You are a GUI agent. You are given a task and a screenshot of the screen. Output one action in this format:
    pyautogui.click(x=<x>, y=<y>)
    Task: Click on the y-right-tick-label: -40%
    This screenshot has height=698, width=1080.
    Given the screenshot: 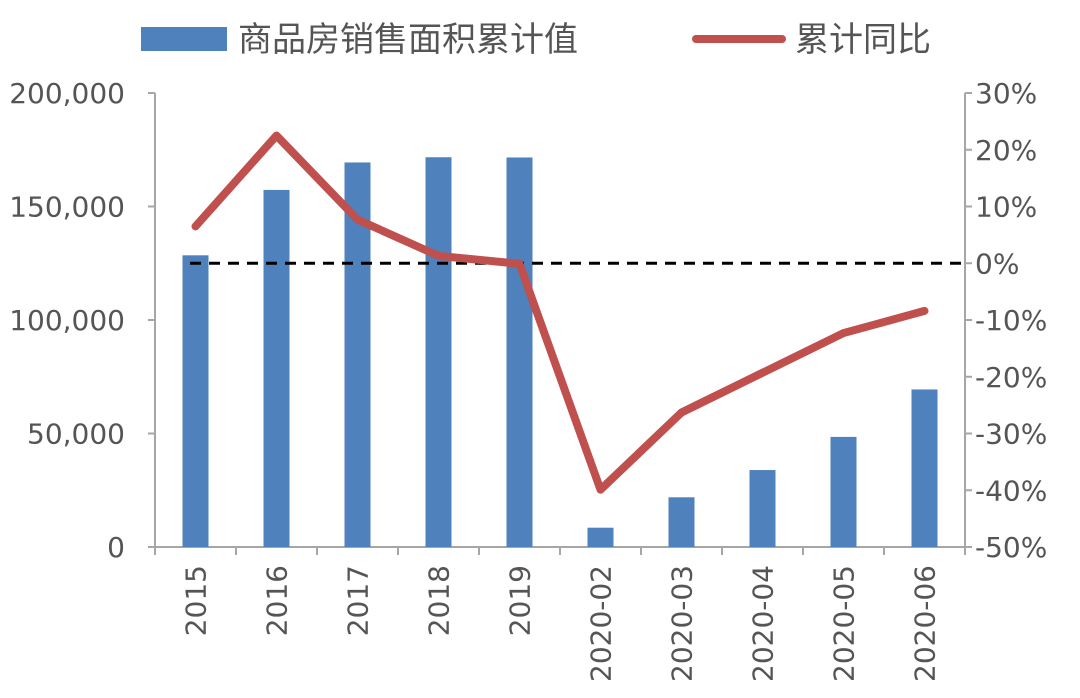 What is the action you would take?
    pyautogui.click(x=1011, y=490)
    